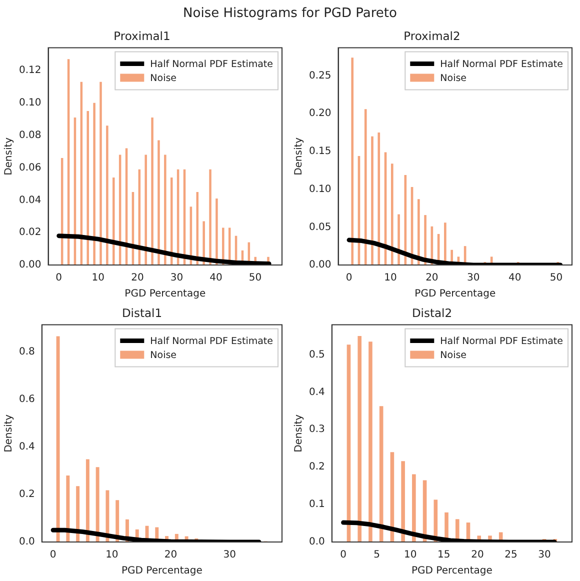  Describe the element at coordinates (26, 352) in the screenshot. I see `y-tick-label: 0.8` at that location.